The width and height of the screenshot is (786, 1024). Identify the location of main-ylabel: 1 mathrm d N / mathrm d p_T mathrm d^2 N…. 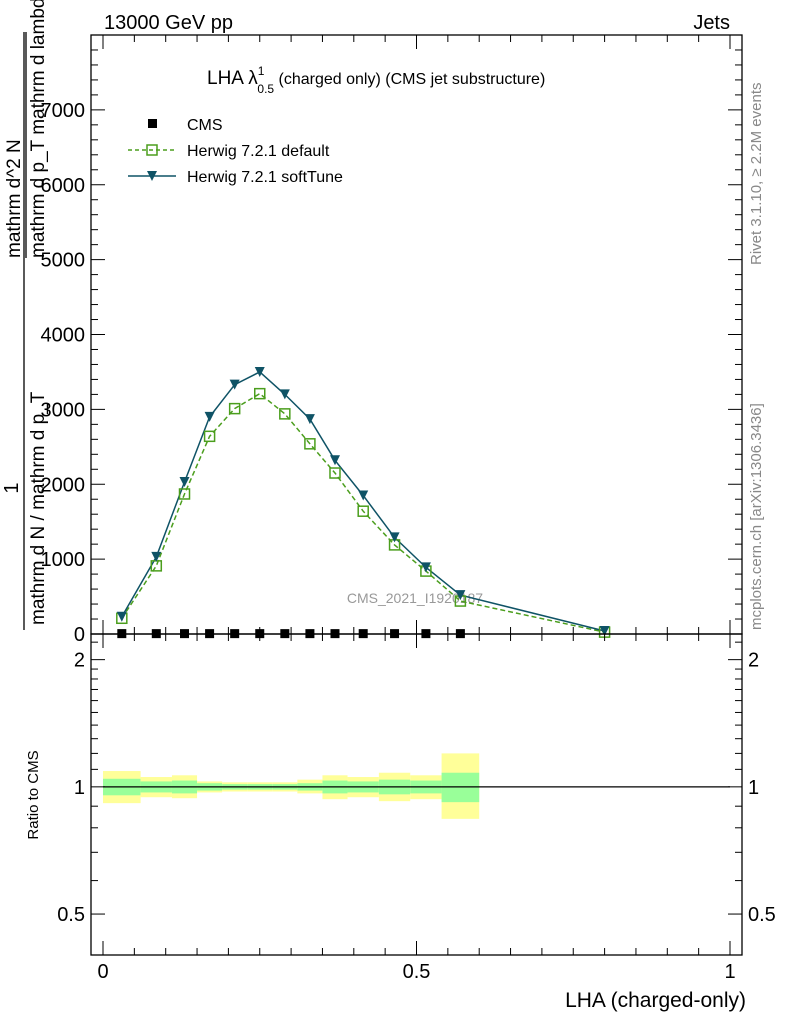
(25, 315).